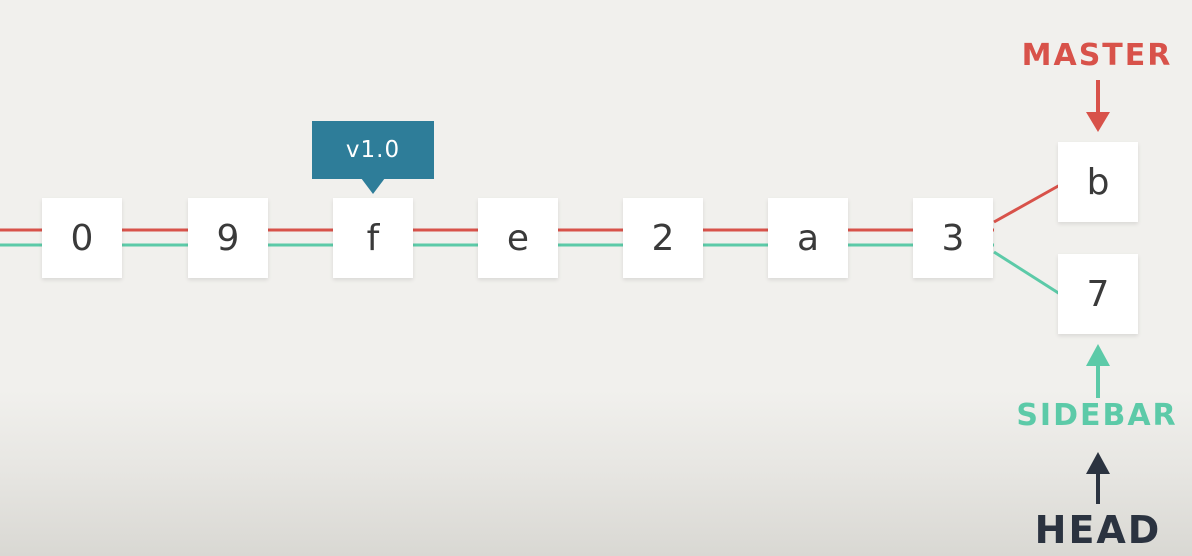  I want to click on master-tip-commit: b, so click(1098, 182).